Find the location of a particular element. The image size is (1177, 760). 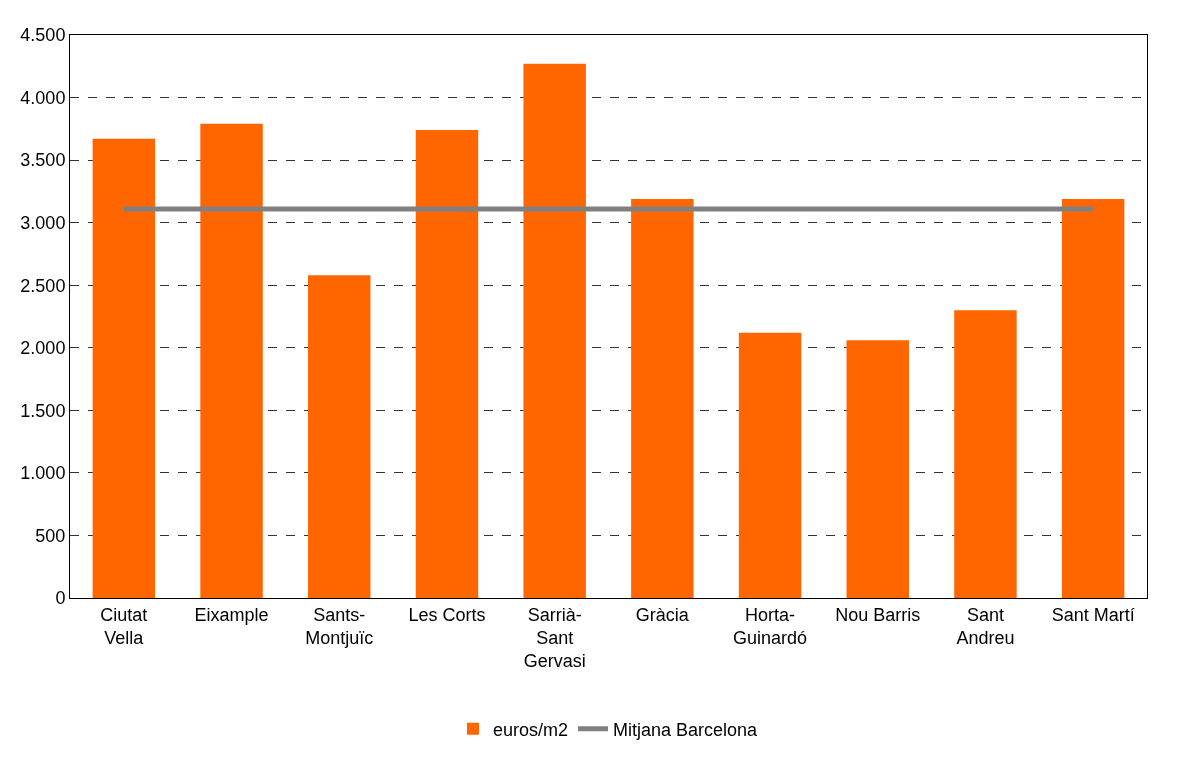

y-tick-label: 1.500 is located at coordinates (43, 410).